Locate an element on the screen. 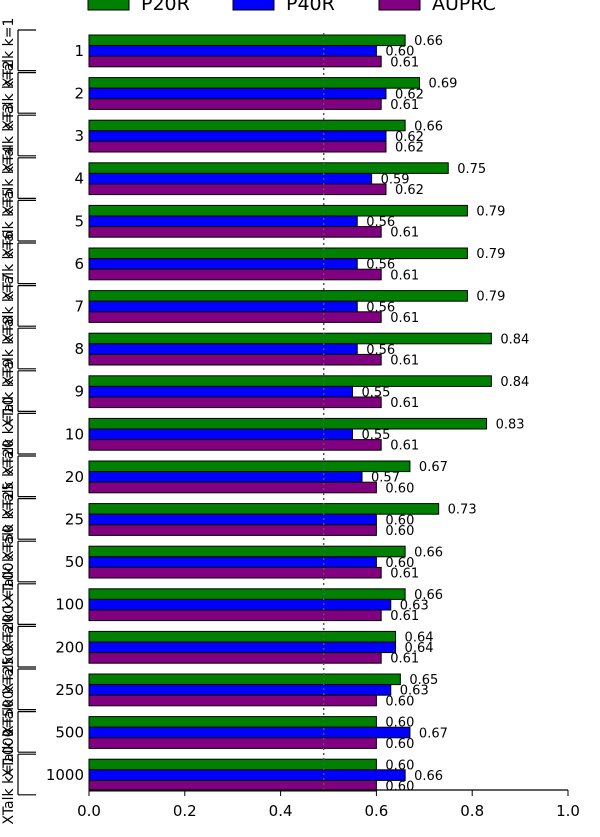  legend-swatch-p20r is located at coordinates (108, 5).